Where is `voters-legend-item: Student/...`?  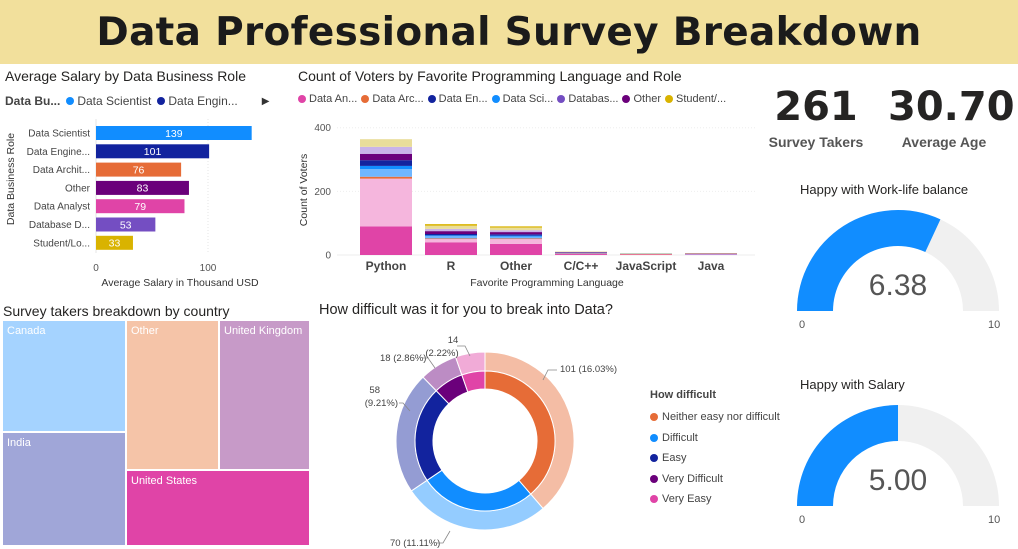
voters-legend-item: Student/... is located at coordinates (695, 99).